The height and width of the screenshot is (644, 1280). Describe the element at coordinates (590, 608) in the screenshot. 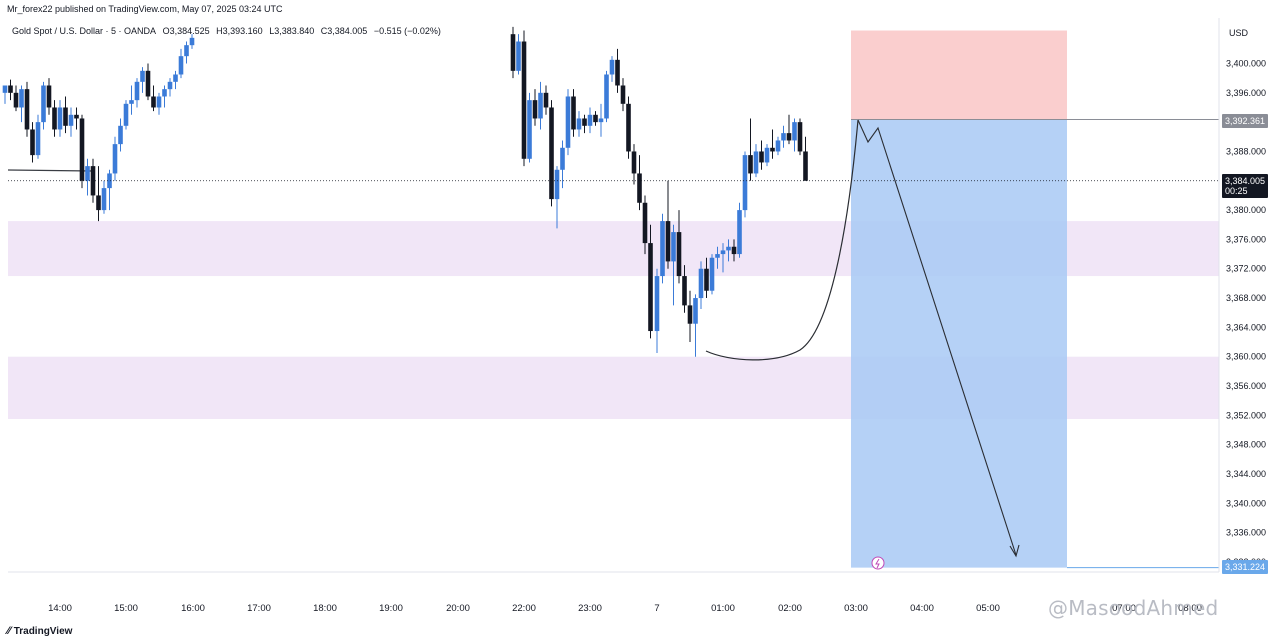

I see `time-tick-label: 23:00` at that location.